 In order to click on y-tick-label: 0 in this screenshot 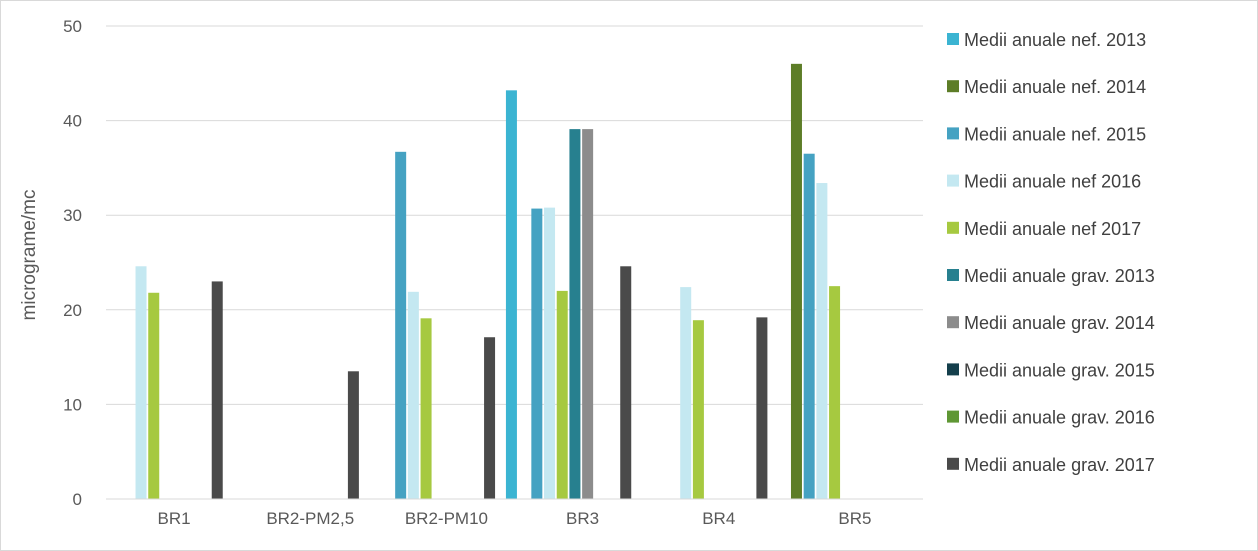, I will do `click(77, 499)`.